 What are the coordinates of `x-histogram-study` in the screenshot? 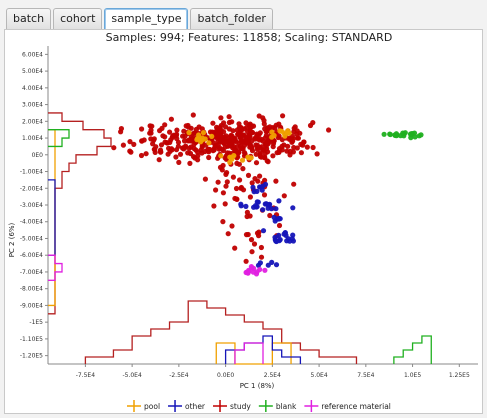 It's located at (221, 332).